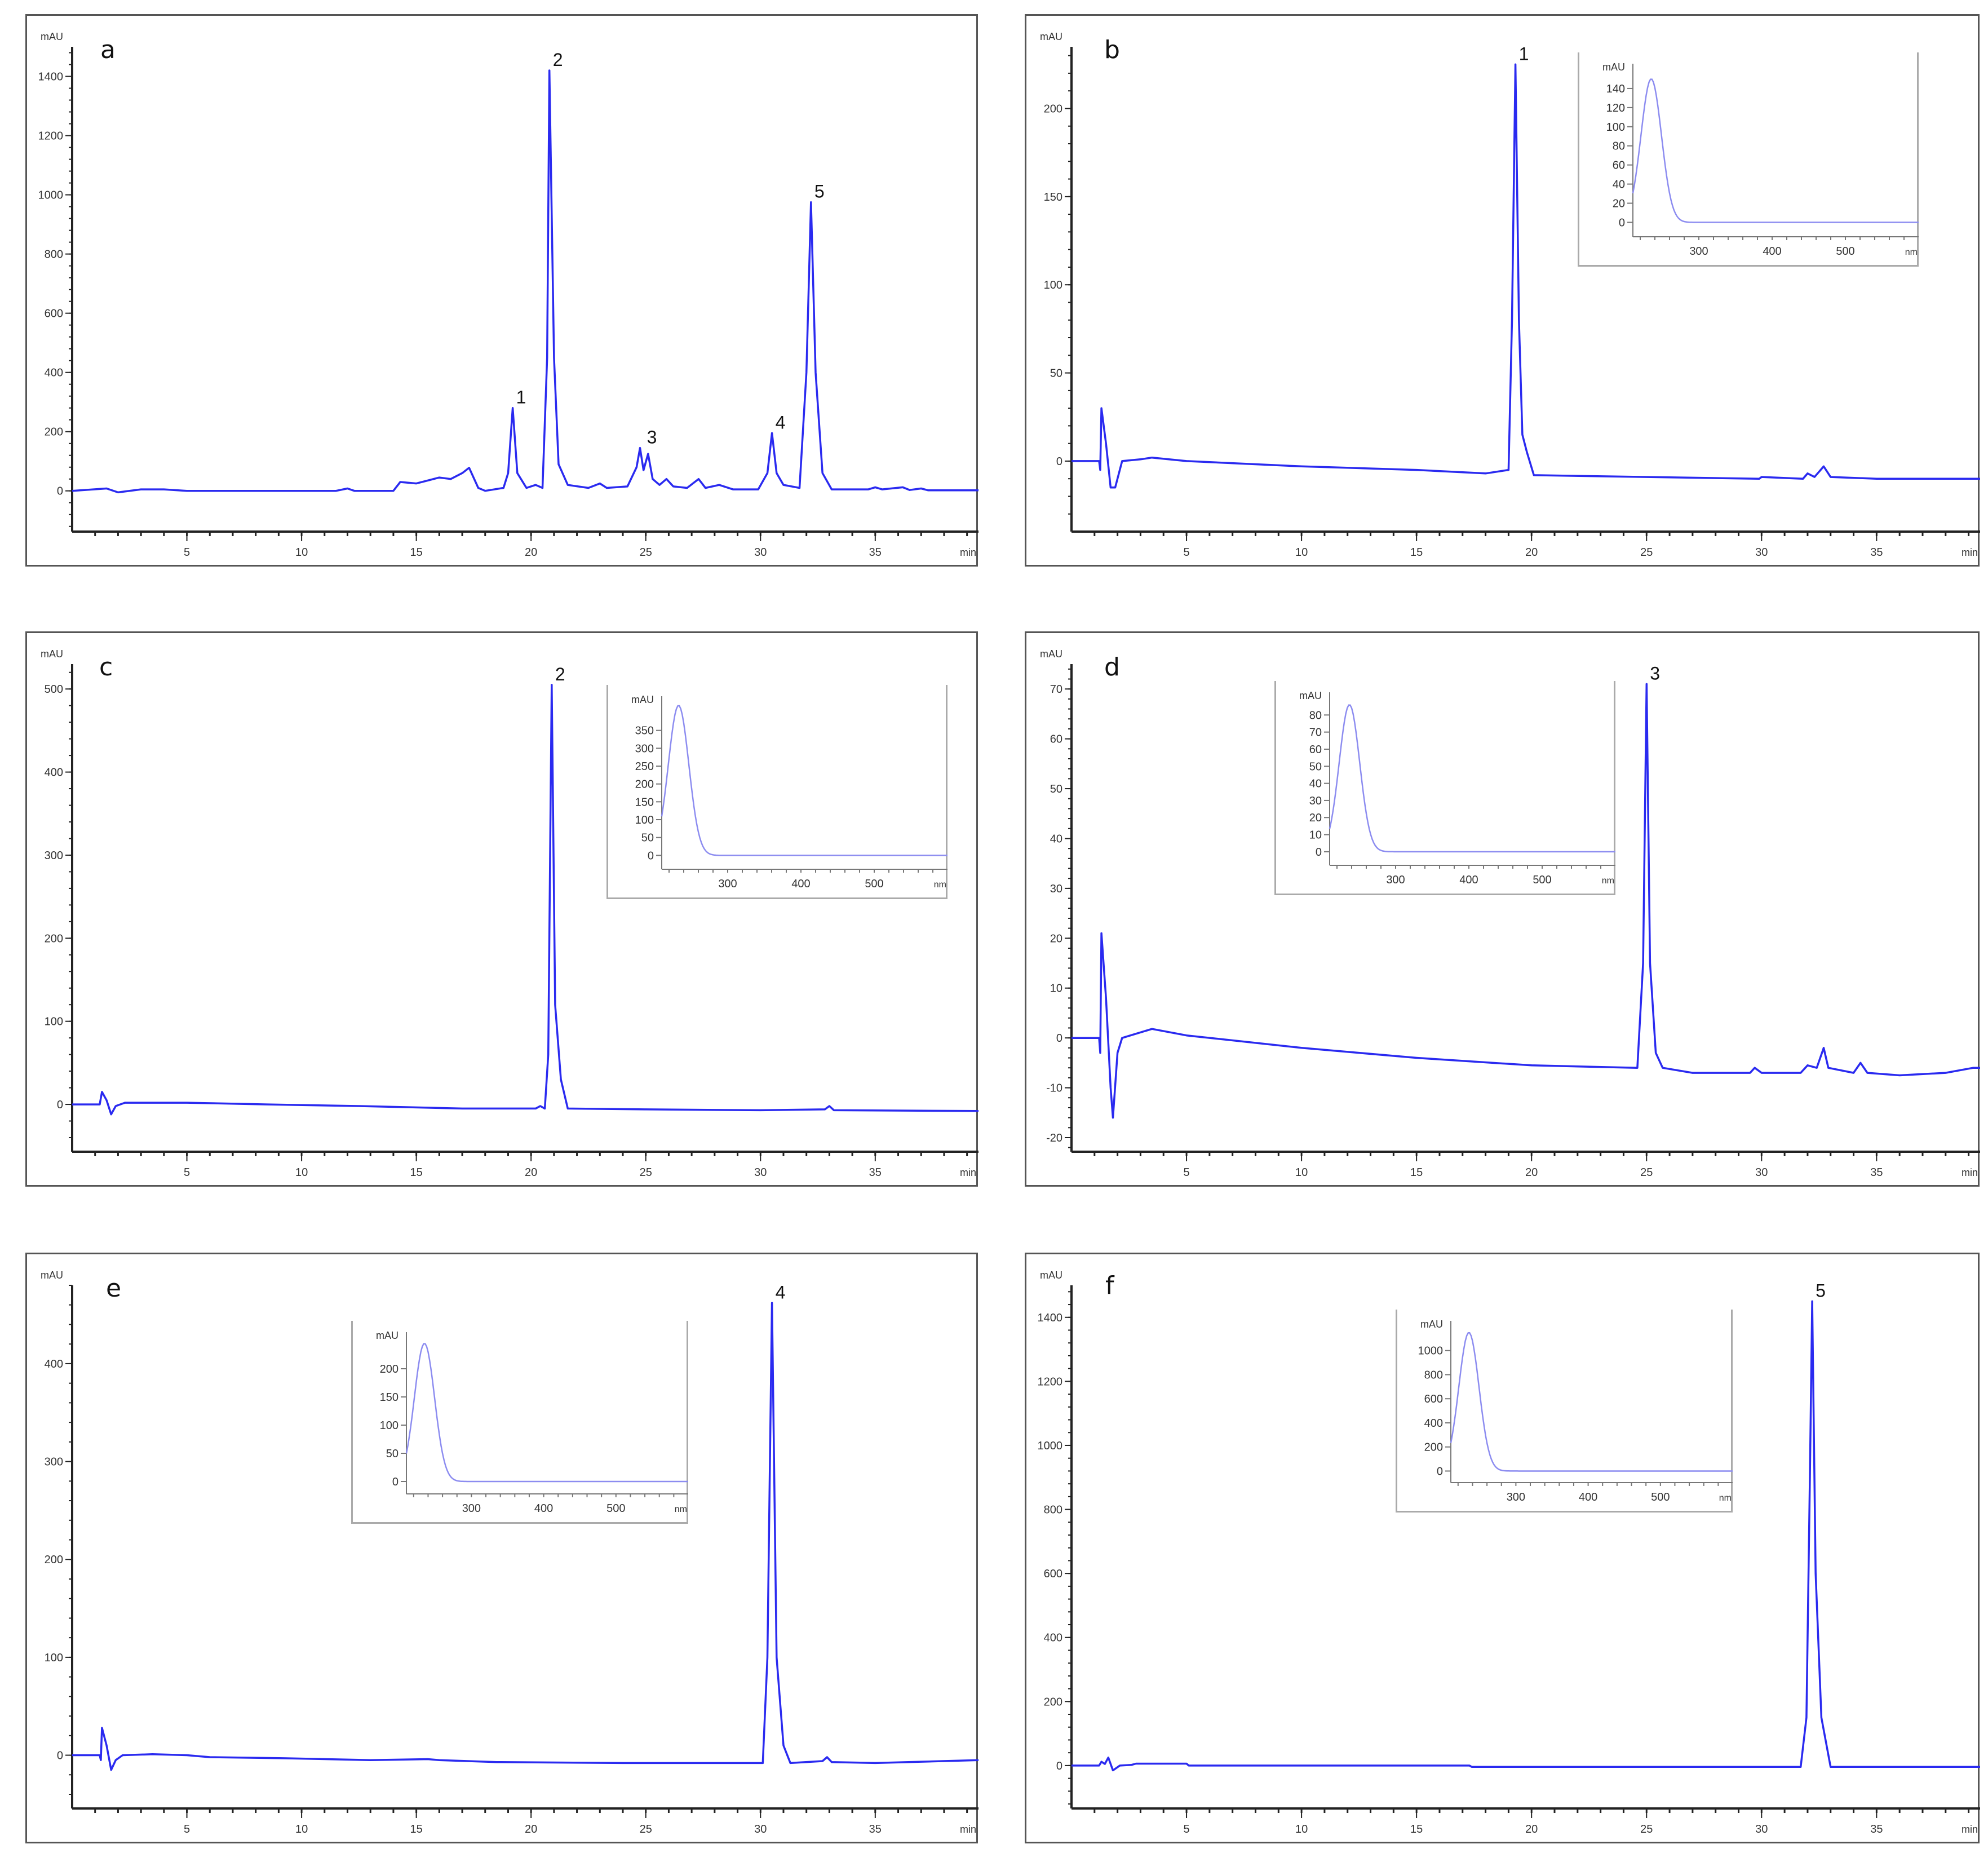  What do you see at coordinates (1315, 733) in the screenshot?
I see `inset-y-tick-label: 70` at bounding box center [1315, 733].